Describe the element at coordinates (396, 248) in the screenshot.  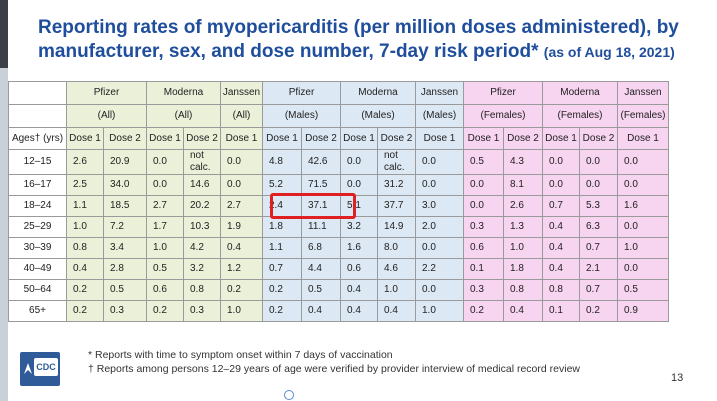
I see `rate-cell: 8.0` at that location.